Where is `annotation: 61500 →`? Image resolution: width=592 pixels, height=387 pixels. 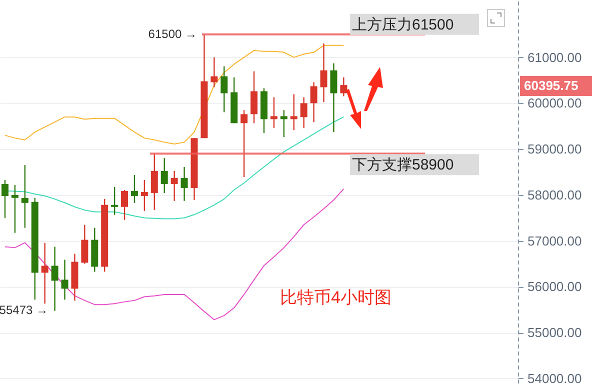
annotation: 61500 → is located at coordinates (172, 34).